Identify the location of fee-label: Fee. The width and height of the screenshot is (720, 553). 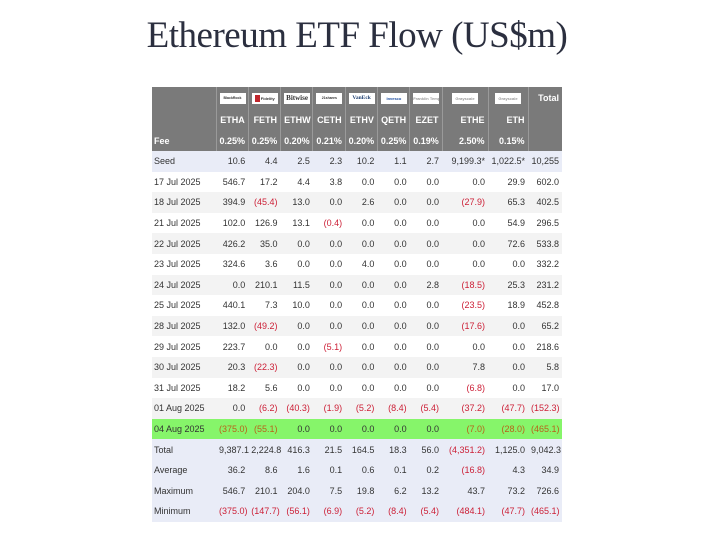
(184, 140).